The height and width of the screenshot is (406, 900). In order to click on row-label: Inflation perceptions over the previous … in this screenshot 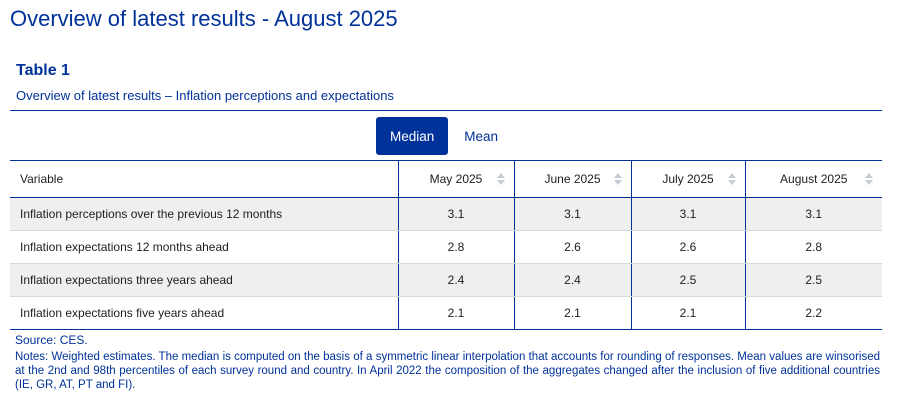, I will do `click(204, 214)`.